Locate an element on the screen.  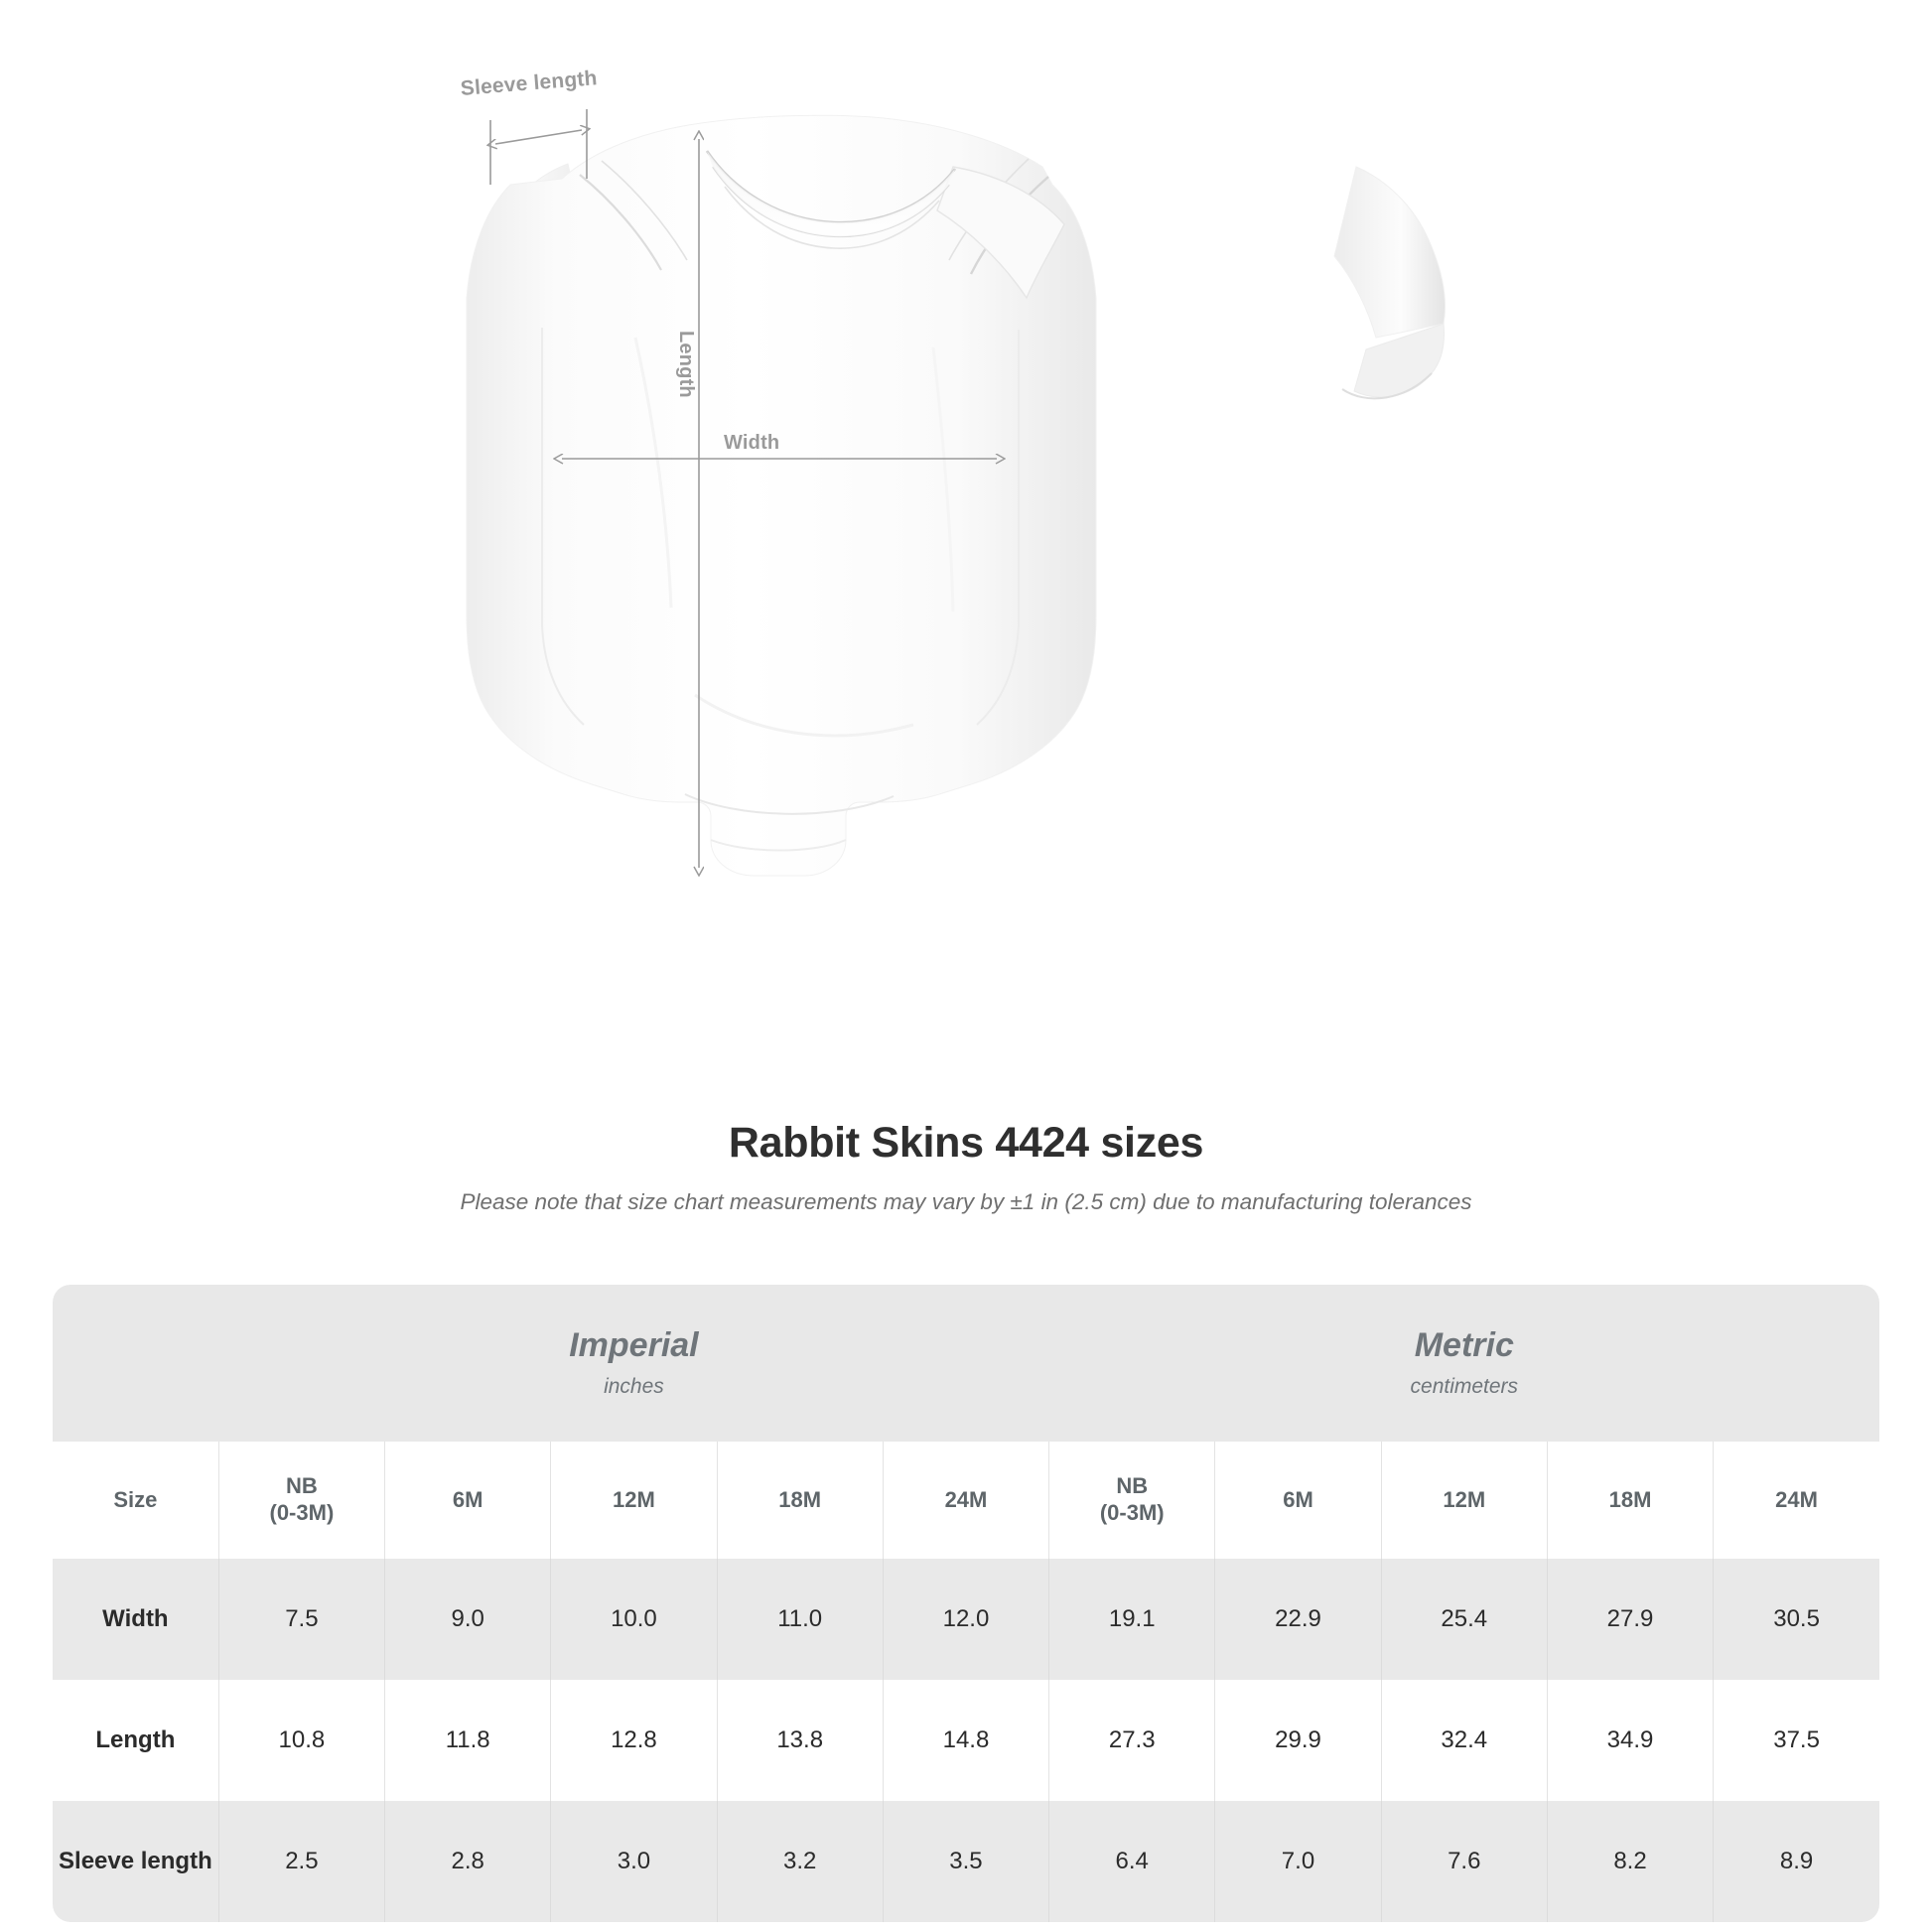
measurement-value: 8.9 is located at coordinates (1796, 1862).